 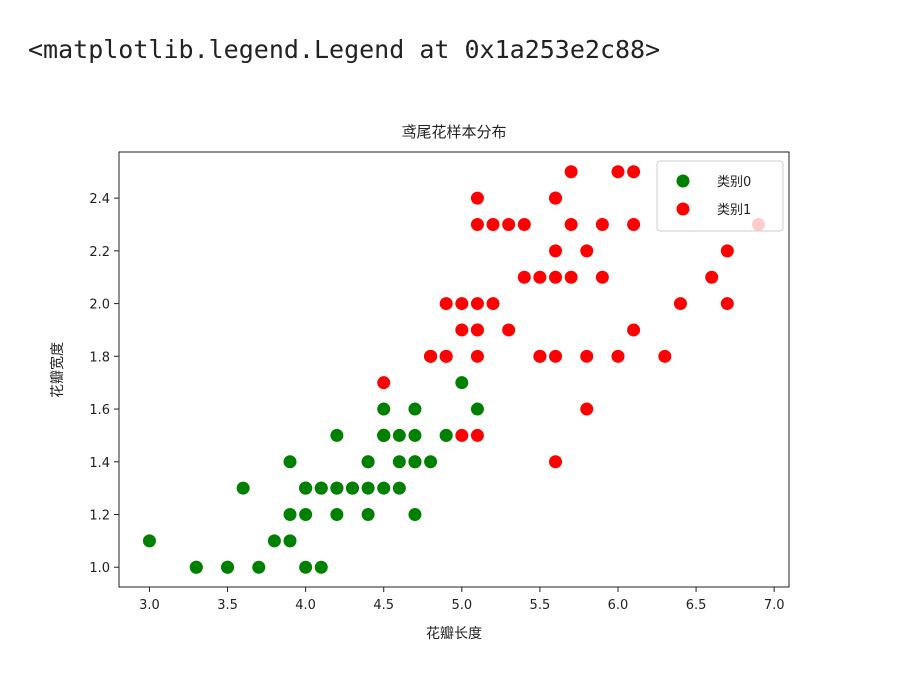 I want to click on legend-label: 类别1, so click(x=734, y=210).